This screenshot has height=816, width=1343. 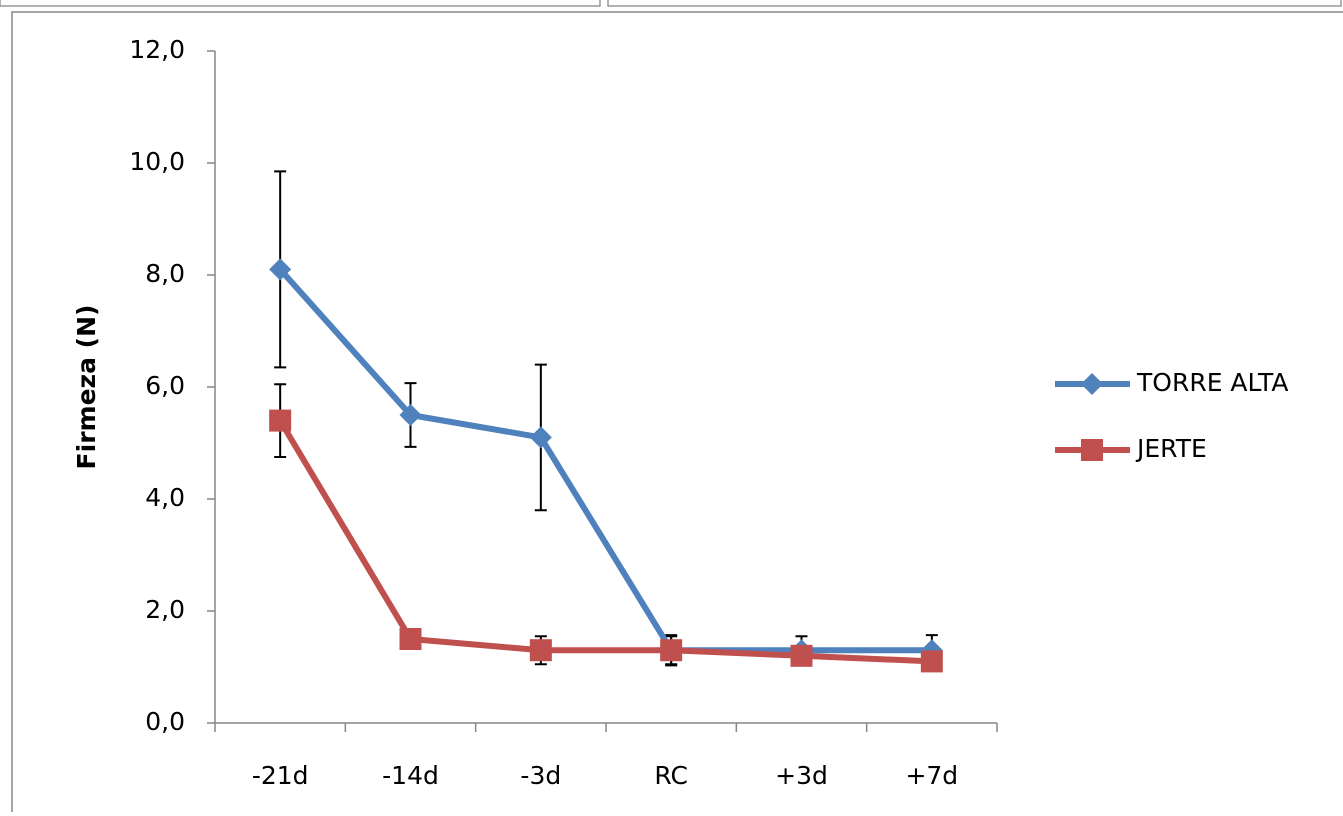 What do you see at coordinates (540, 775) in the screenshot?
I see `x-tick-label: -3d` at bounding box center [540, 775].